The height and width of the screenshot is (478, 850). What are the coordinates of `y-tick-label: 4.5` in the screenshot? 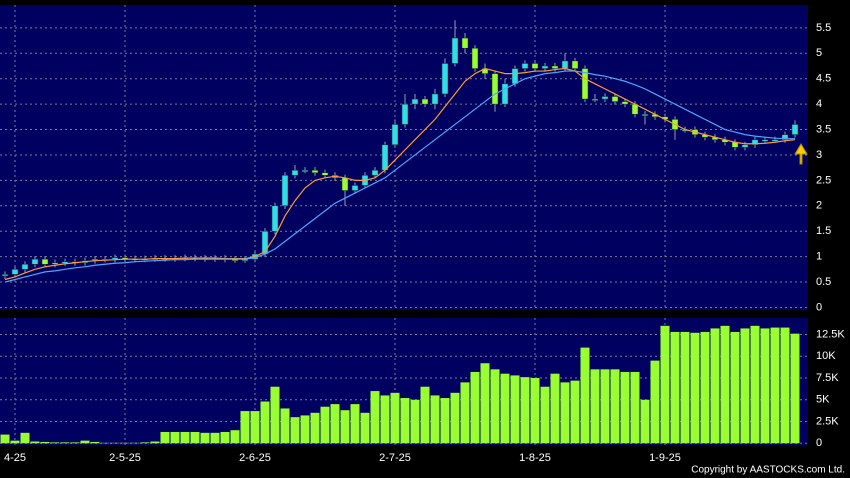 It's located at (823, 79).